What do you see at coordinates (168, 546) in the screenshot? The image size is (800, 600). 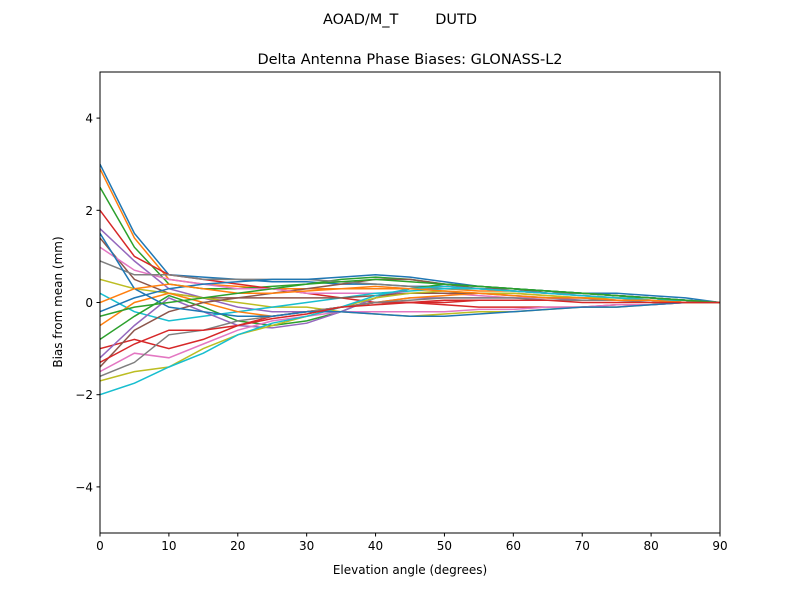 I see `x-tick-label: 10` at bounding box center [168, 546].